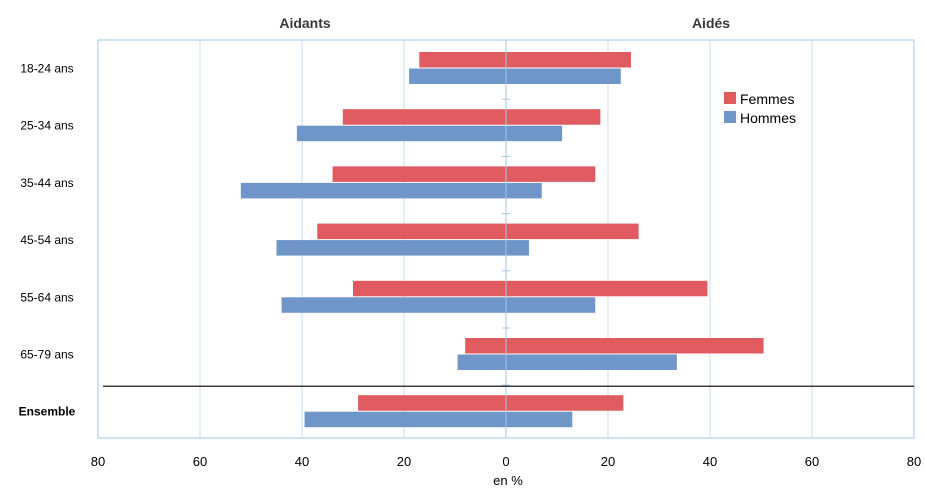 Image resolution: width=925 pixels, height=488 pixels. Describe the element at coordinates (46, 355) in the screenshot. I see `category-label: 65-79 ans` at that location.